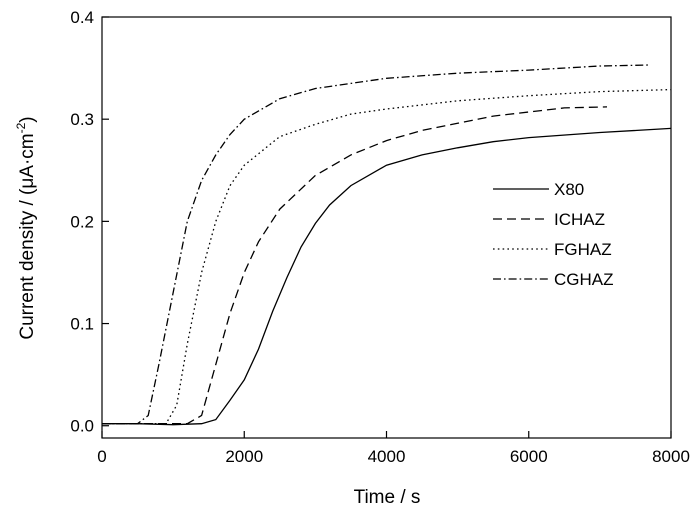 The height and width of the screenshot is (513, 700). Describe the element at coordinates (569, 189) in the screenshot. I see `legend-label: X80` at that location.